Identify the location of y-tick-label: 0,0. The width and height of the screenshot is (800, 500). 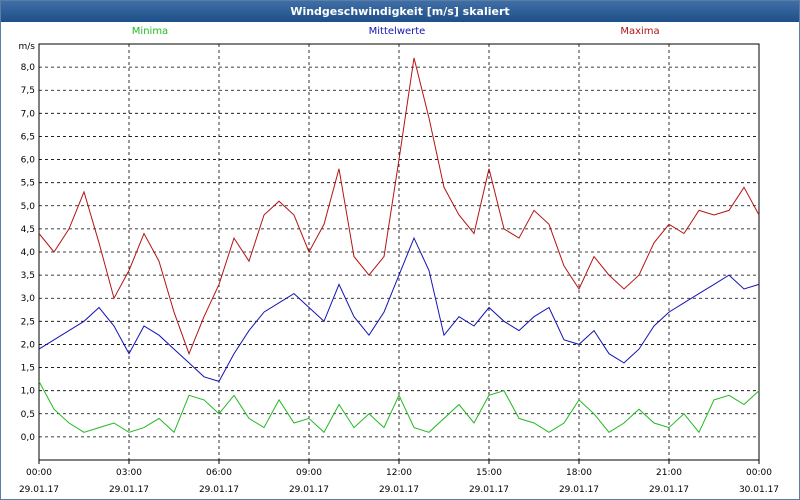
(28, 438).